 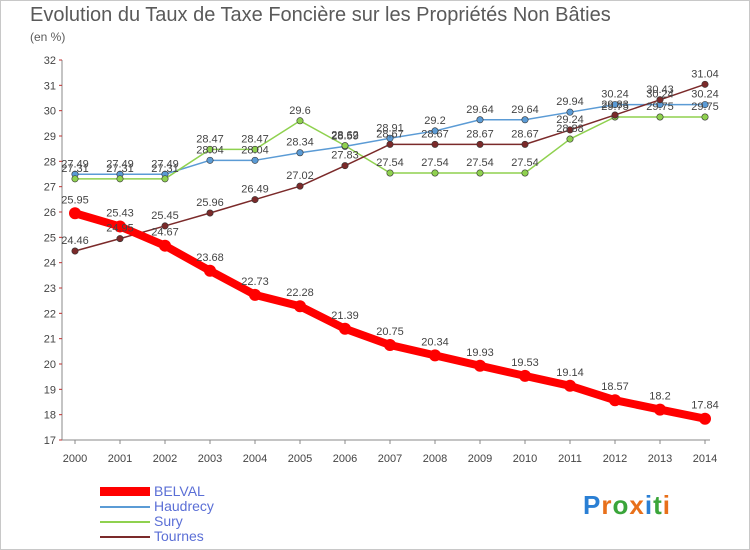 What do you see at coordinates (125, 507) in the screenshot?
I see `legend-swatch-haudrecy` at bounding box center [125, 507].